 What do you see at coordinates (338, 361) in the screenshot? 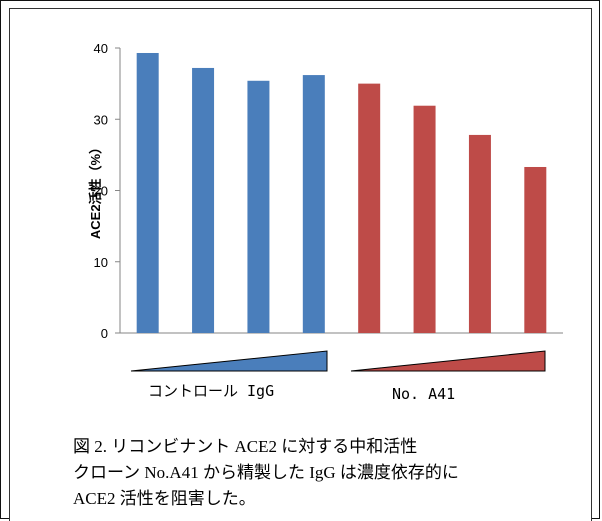
I see `concentration-triangles` at bounding box center [338, 361].